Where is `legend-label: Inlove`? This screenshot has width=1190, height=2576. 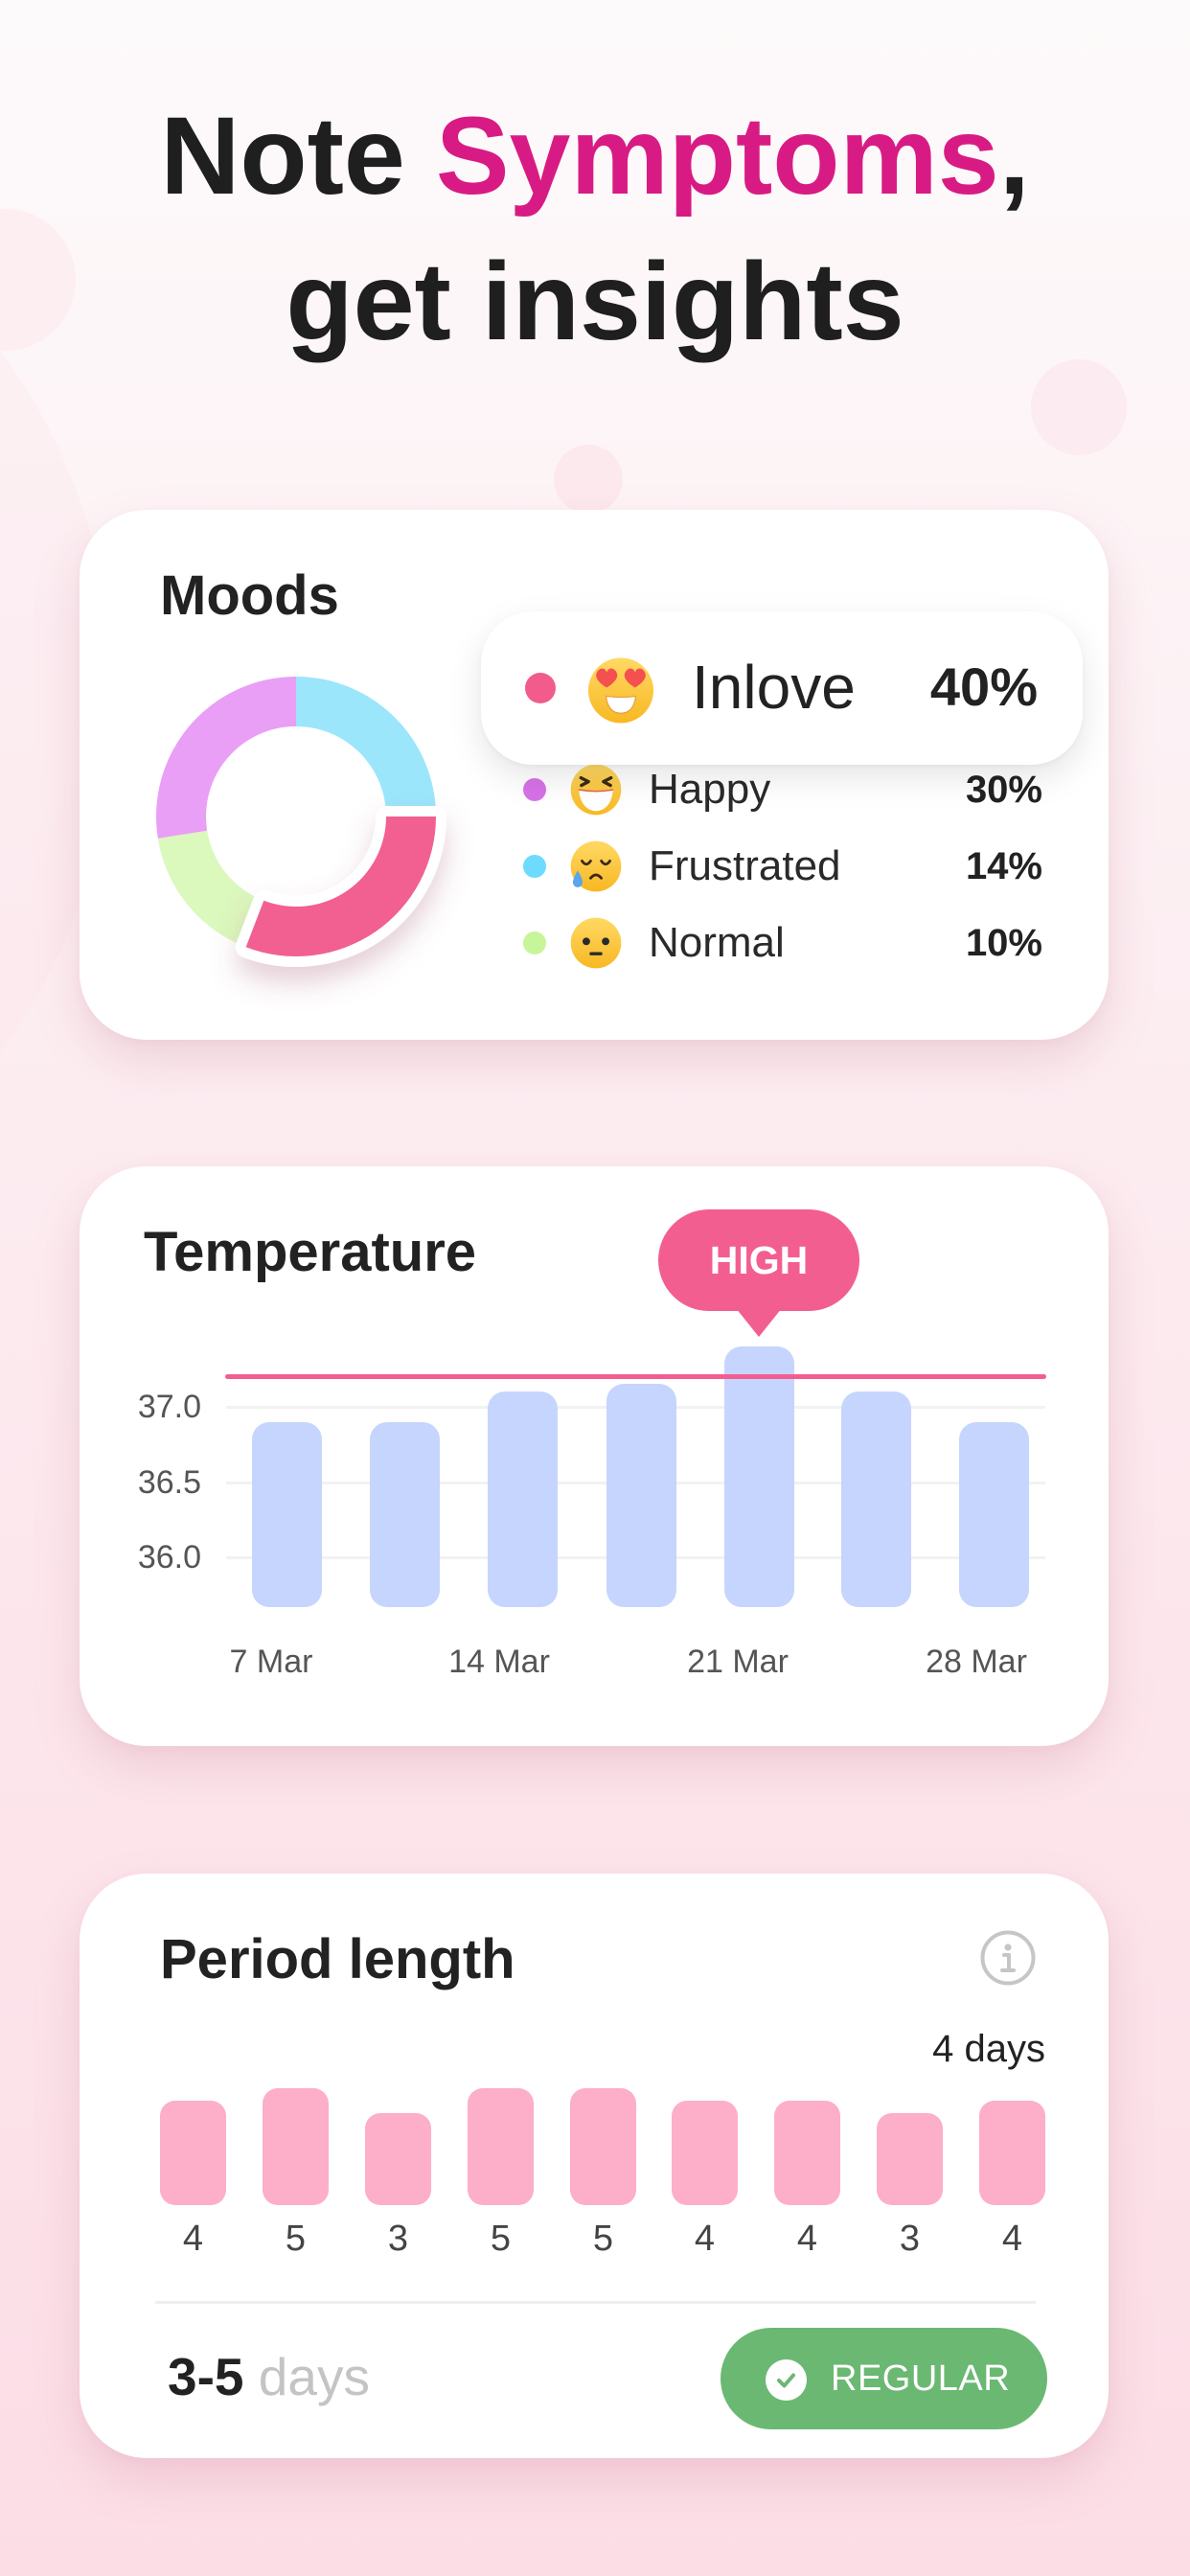 legend-label: Inlove is located at coordinates (774, 688).